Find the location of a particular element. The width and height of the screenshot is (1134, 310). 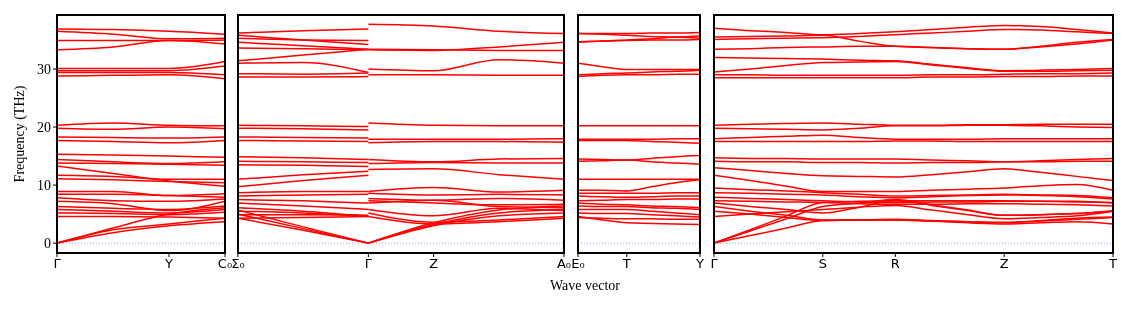

x-tick-label: Σ₀ is located at coordinates (238, 264).